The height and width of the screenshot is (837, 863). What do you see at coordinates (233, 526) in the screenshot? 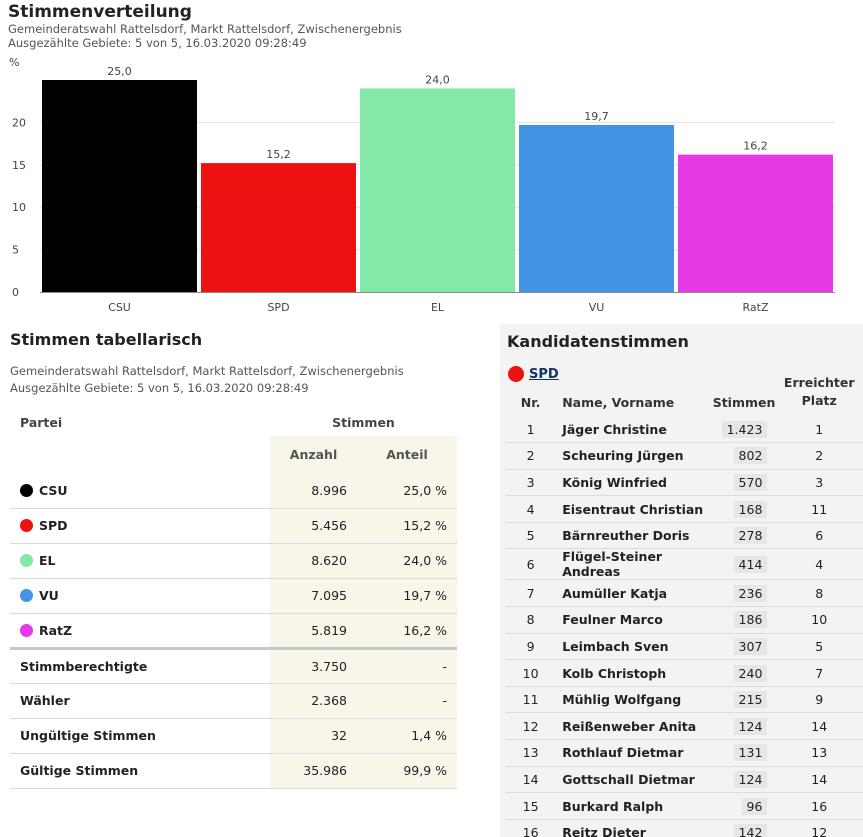
I see `party-row: SPD 5.456 15,2 %` at bounding box center [233, 526].